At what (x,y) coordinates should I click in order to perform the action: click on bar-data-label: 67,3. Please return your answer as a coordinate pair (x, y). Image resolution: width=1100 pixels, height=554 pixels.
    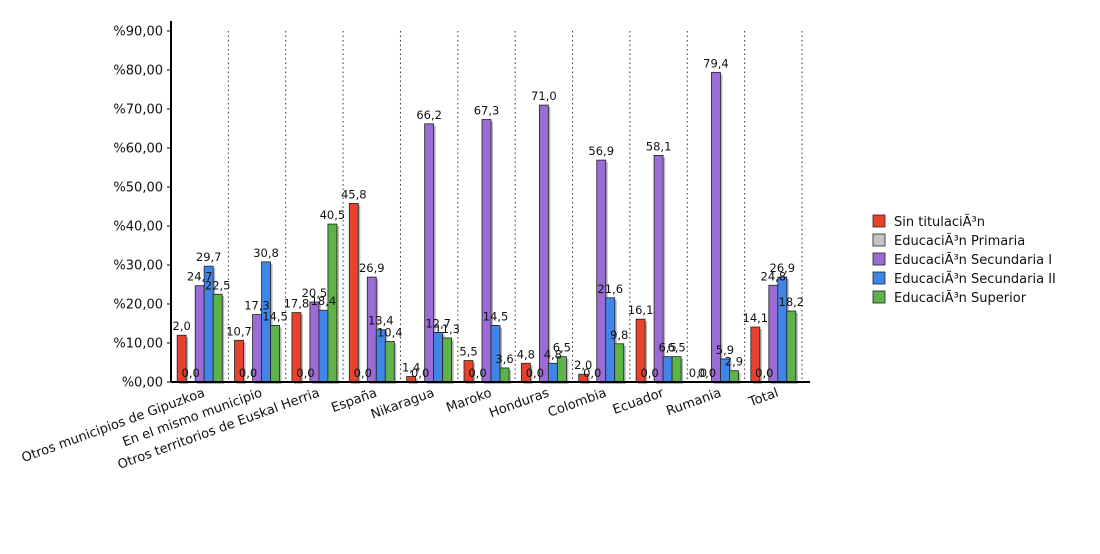
    Looking at the image, I should click on (487, 111).